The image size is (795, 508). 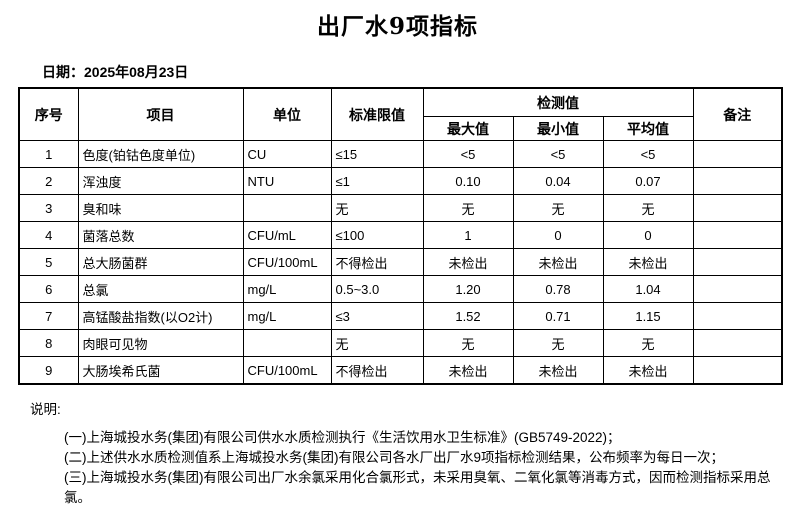 What do you see at coordinates (648, 262) in the screenshot?
I see `cell-avg: 未检出` at bounding box center [648, 262].